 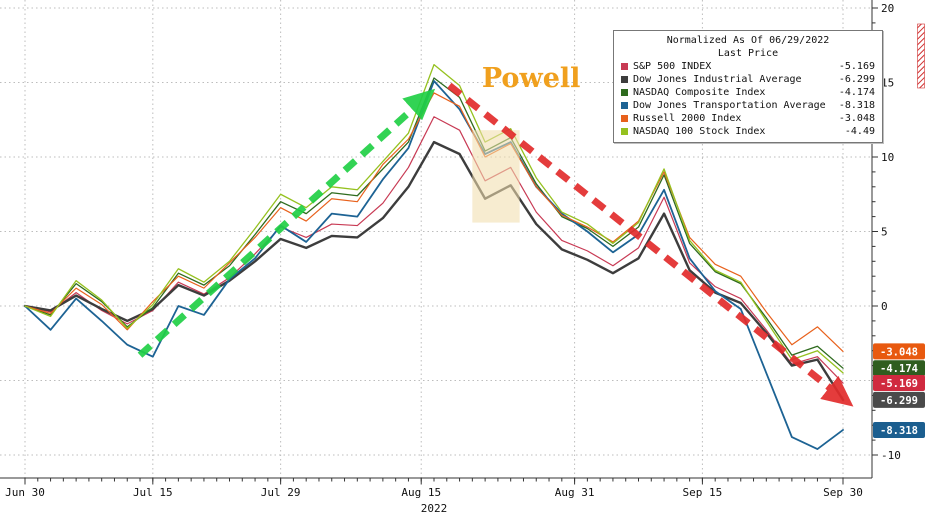 I want to click on highlight-band, so click(x=496, y=176).